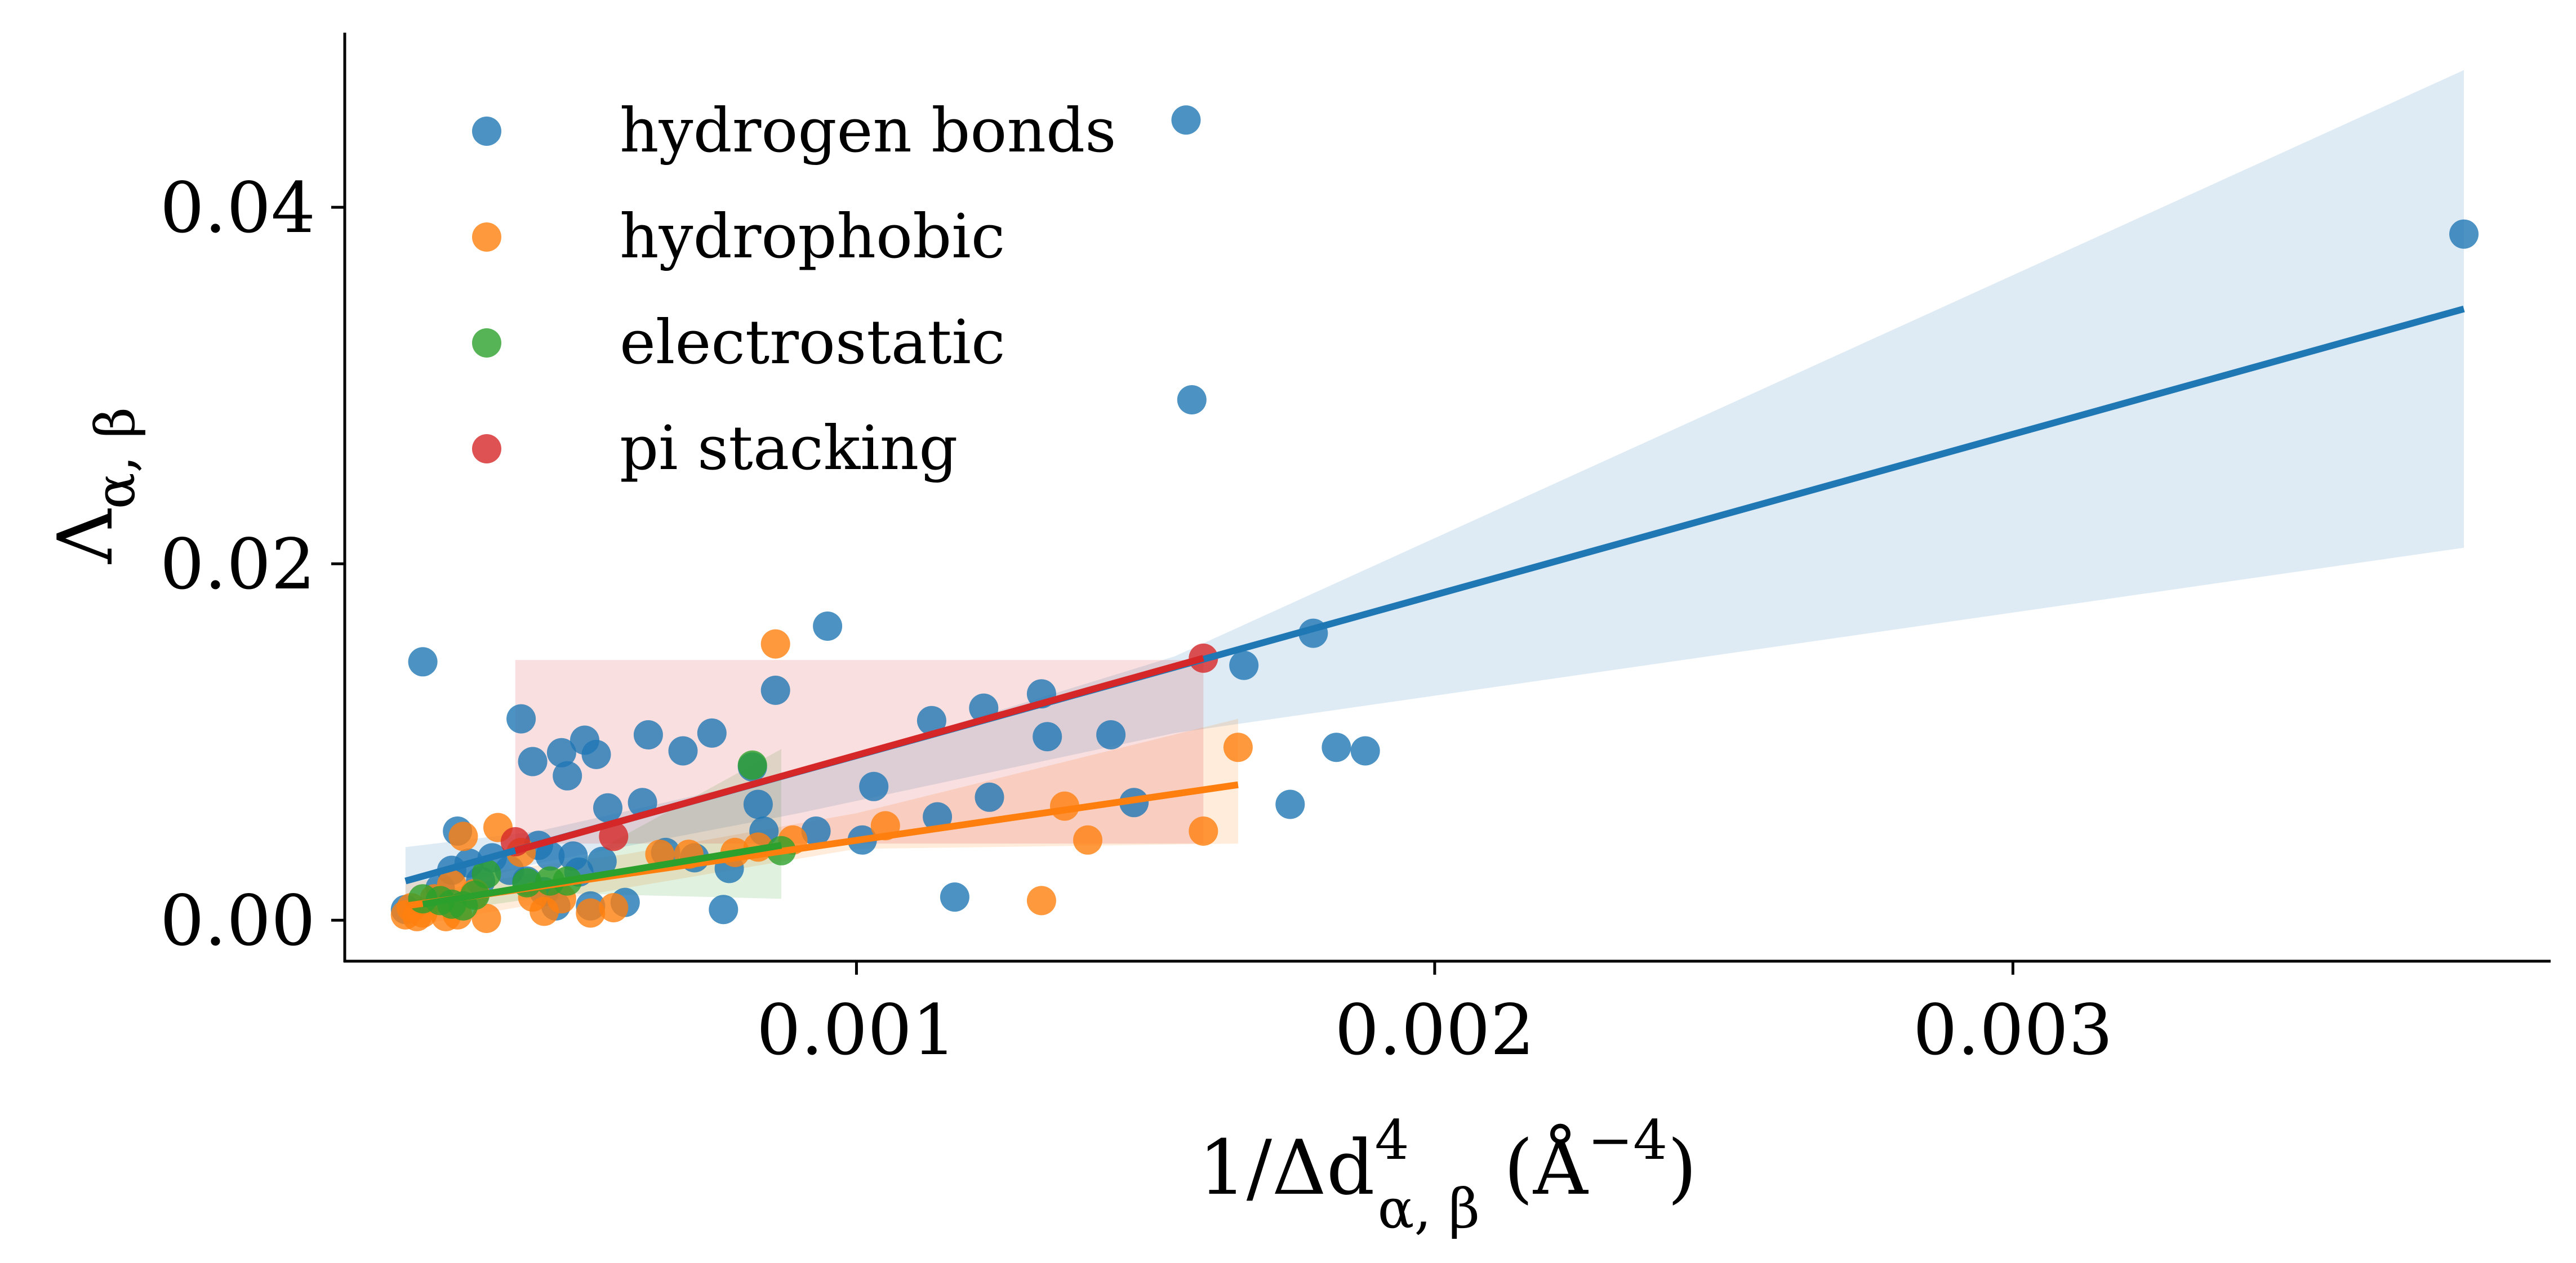 The height and width of the screenshot is (1263, 2576). What do you see at coordinates (789, 448) in the screenshot?
I see `legend-label-pi-stacking: pi stacking` at bounding box center [789, 448].